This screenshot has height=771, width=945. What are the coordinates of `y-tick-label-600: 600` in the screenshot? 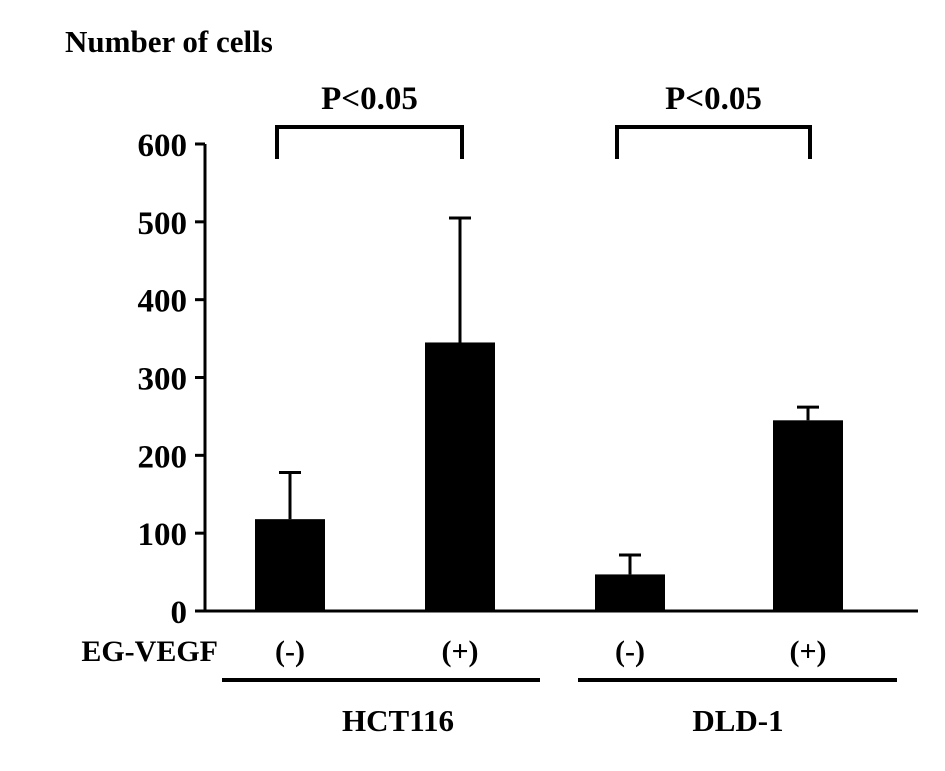 It's located at (163, 146).